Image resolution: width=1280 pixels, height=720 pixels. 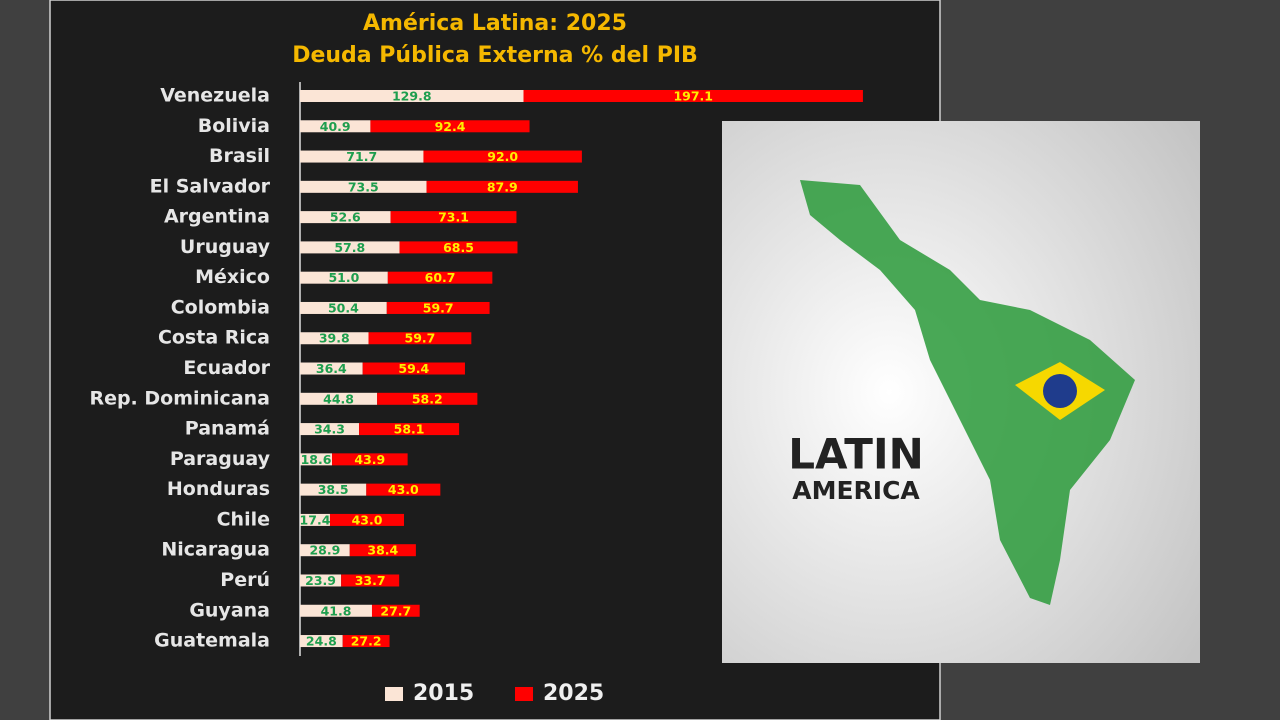 I want to click on legend-label: 2025, so click(x=573, y=693).